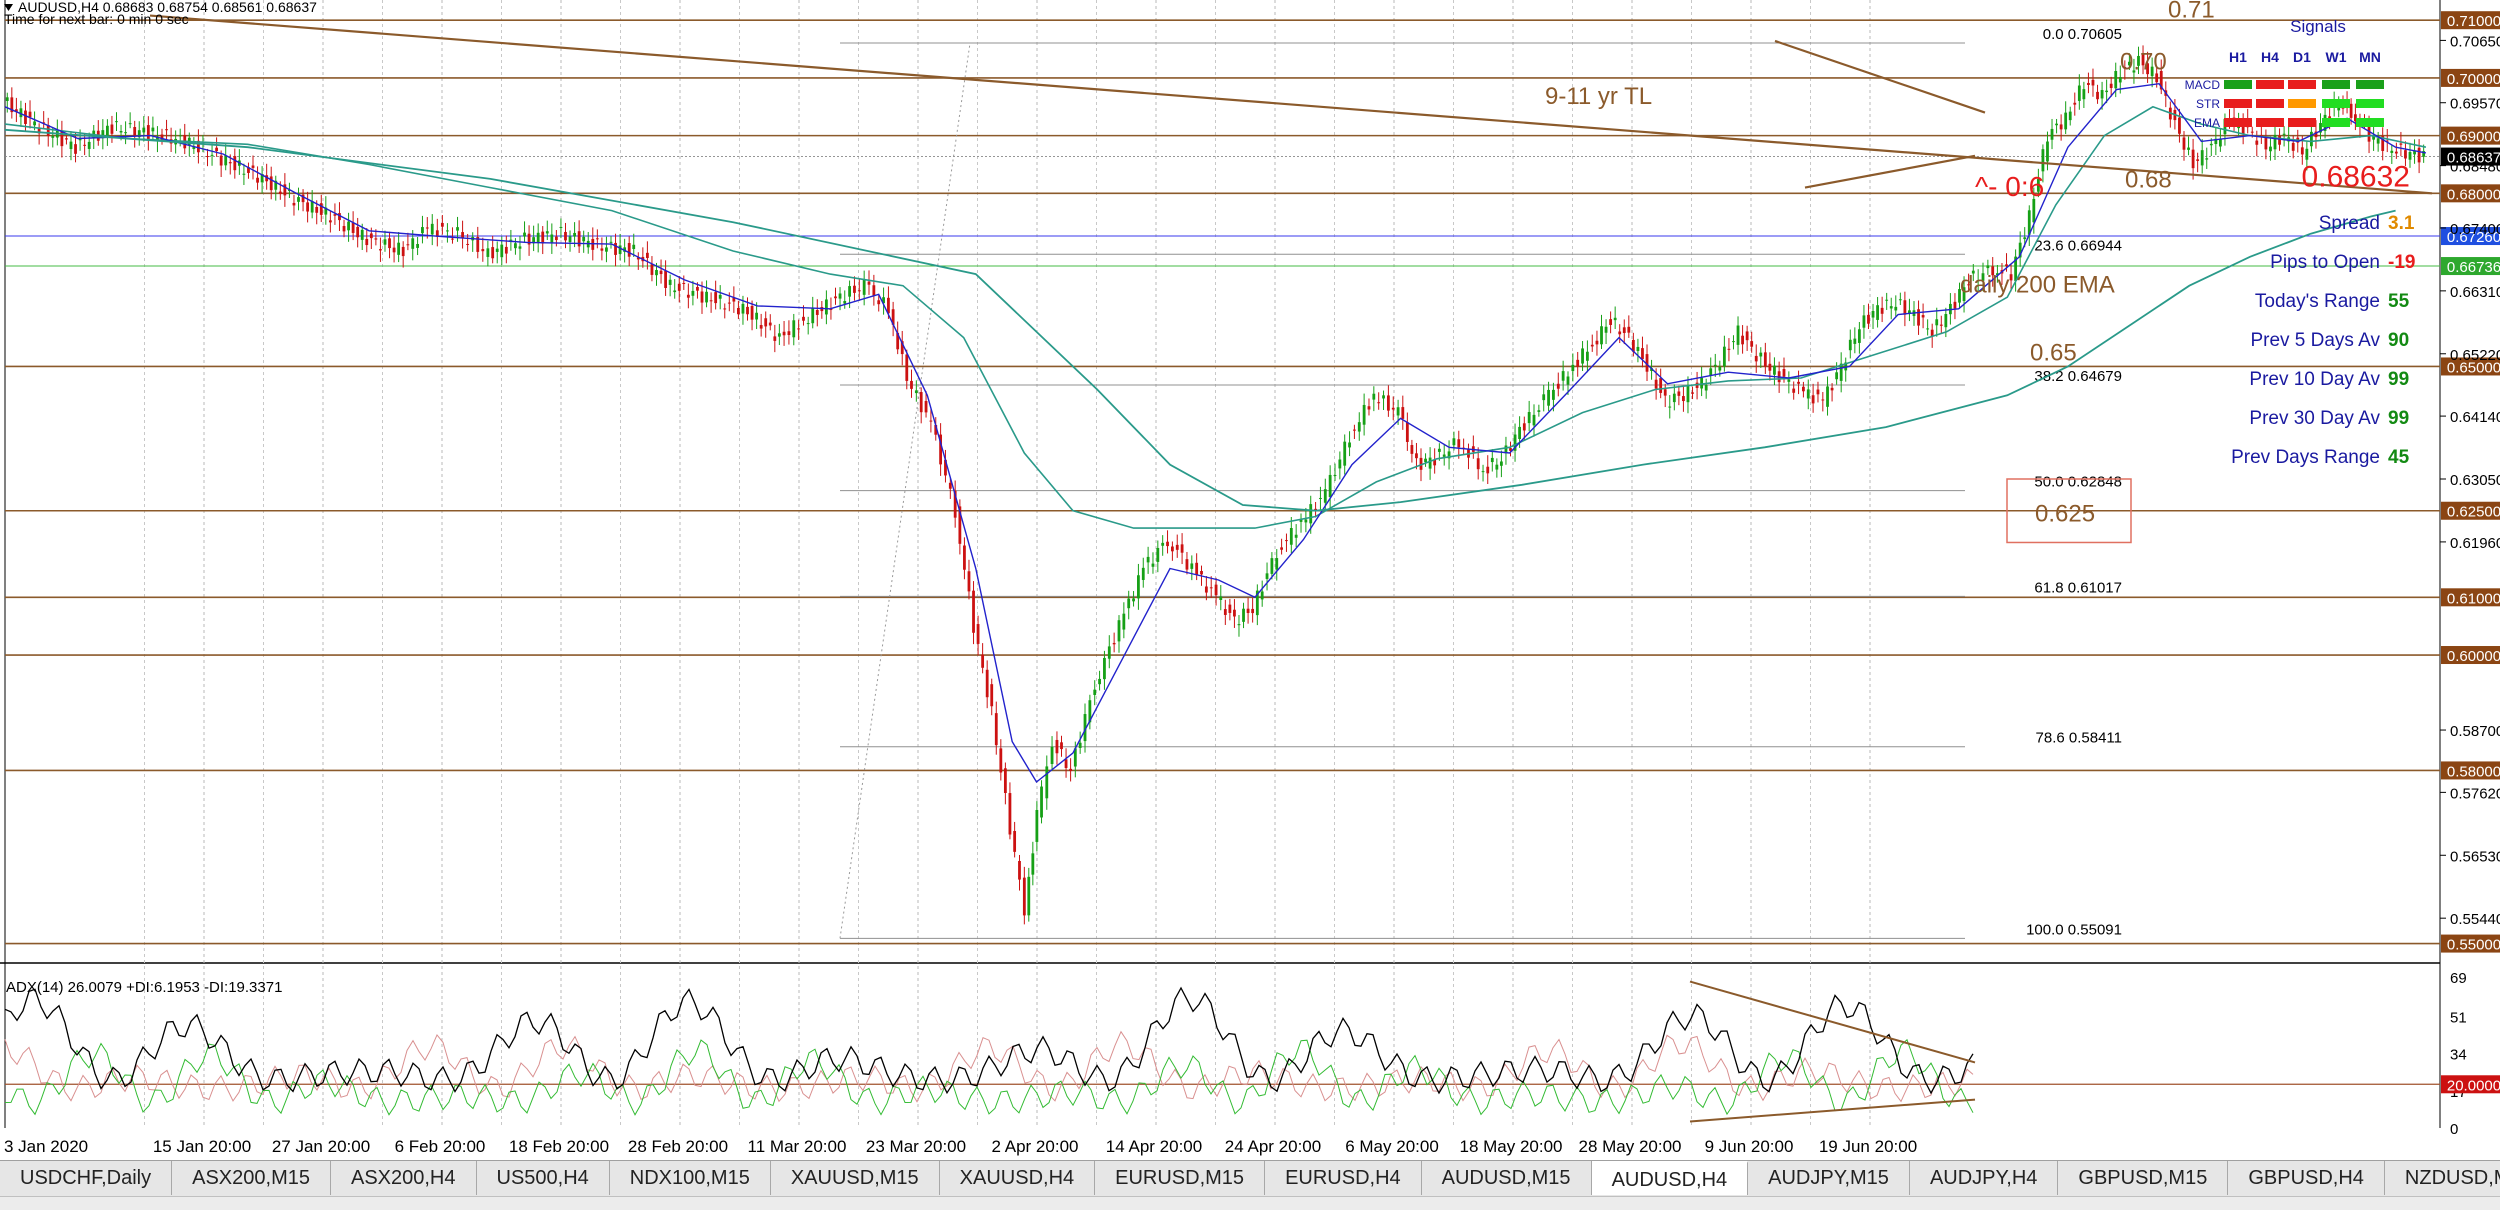 The width and height of the screenshot is (2500, 1210). Describe the element at coordinates (1984, 1178) in the screenshot. I see `tab-audjpy-h4: AUDJPY,H4` at that location.